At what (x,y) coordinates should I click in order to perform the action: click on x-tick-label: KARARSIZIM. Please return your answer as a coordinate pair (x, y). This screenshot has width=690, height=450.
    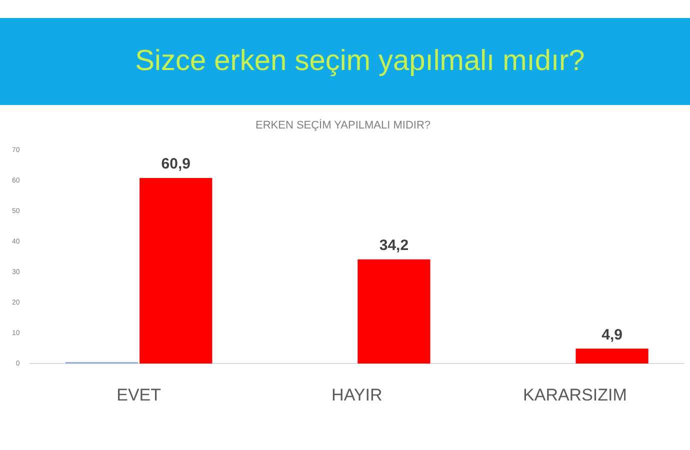
    Looking at the image, I should click on (575, 394).